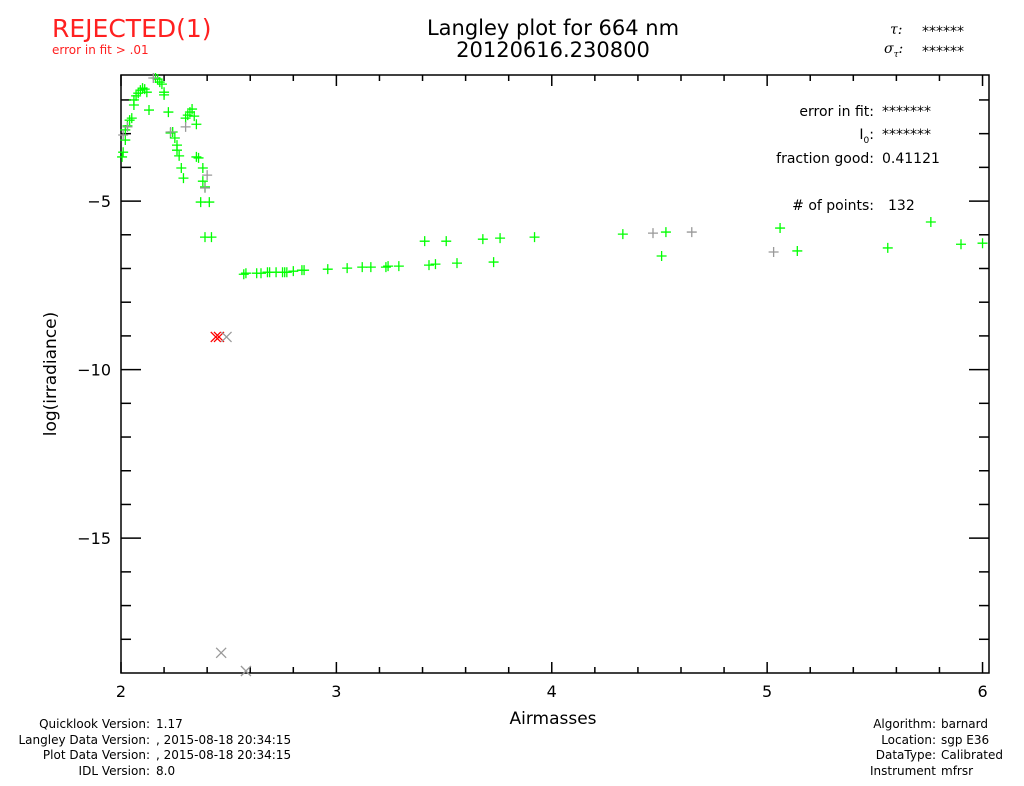 Image resolution: width=1024 pixels, height=786 pixels. What do you see at coordinates (794, 136) in the screenshot?
I see `i0-label: I0:` at bounding box center [794, 136].